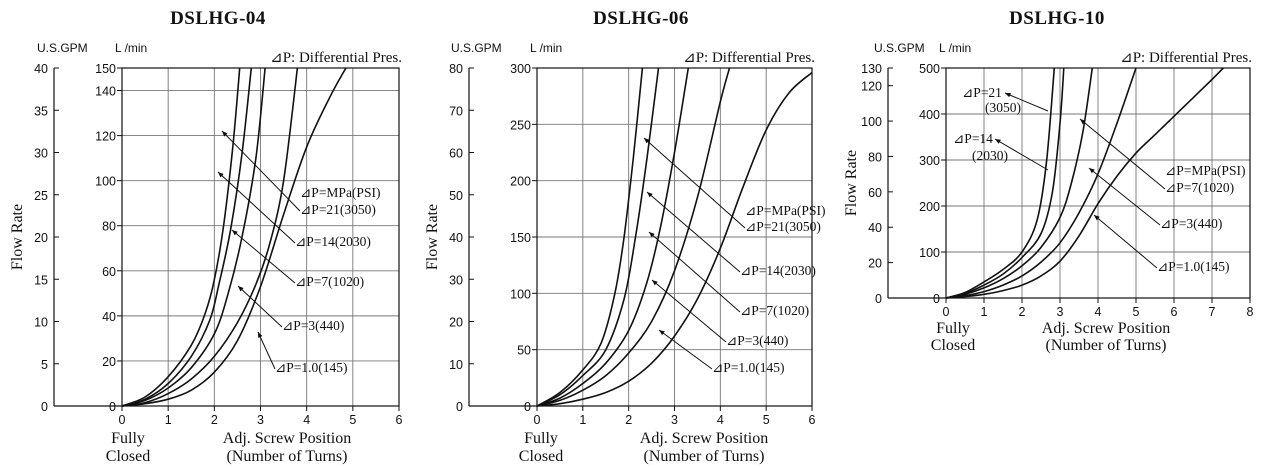 The height and width of the screenshot is (468, 1263). What do you see at coordinates (1003, 107) in the screenshot?
I see `curve-label: (3050)` at bounding box center [1003, 107].